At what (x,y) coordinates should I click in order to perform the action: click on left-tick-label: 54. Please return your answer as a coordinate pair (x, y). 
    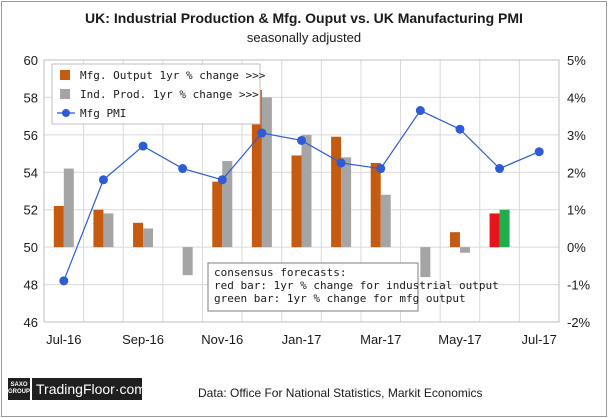
    Looking at the image, I should click on (31, 172).